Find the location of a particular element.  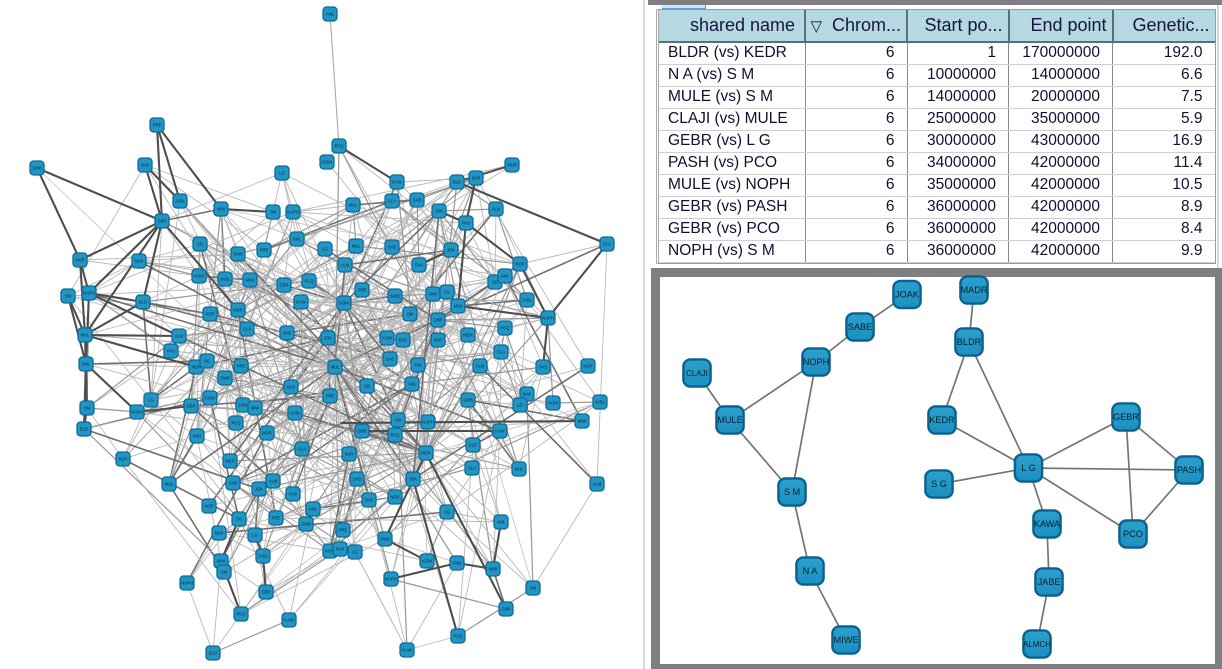

svg-text: PRE is located at coordinates (343, 530).